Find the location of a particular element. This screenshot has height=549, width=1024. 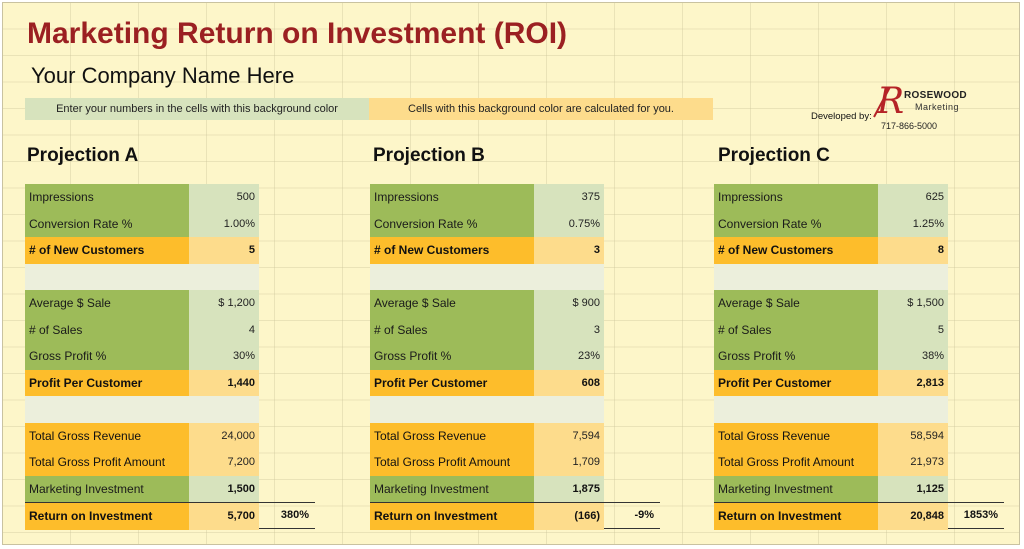

total-gross-profit-row: Total Gross Profit Amount 7,200 is located at coordinates (170, 462).